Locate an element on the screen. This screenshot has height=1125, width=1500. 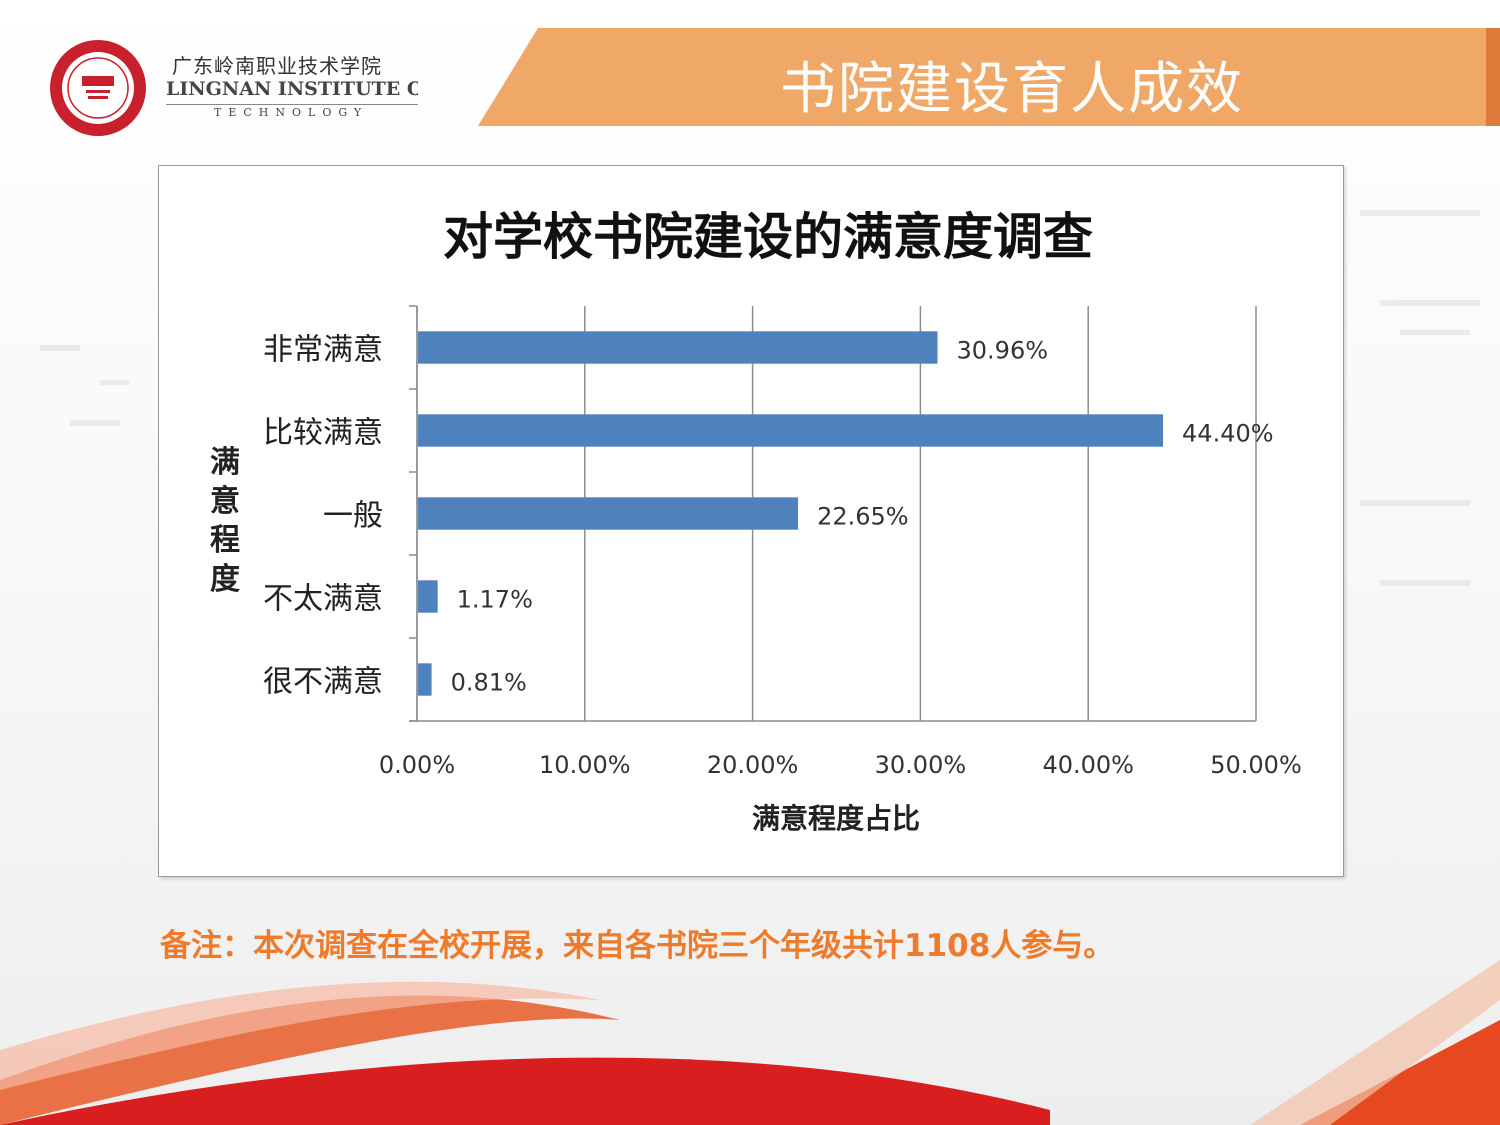
footnote: 备注：本次调查在全校开展，来自各书院三个年级共计1108人参与。 is located at coordinates (637, 946).